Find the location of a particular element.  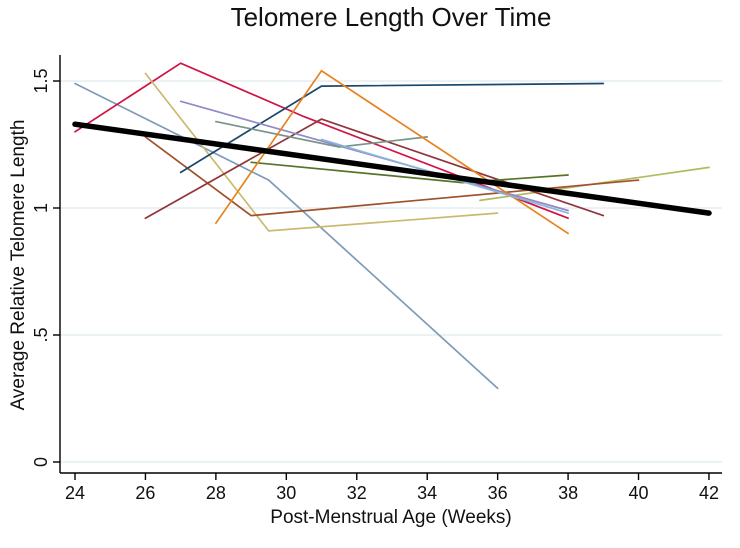

y-tick-label: 0 is located at coordinates (41, 462).